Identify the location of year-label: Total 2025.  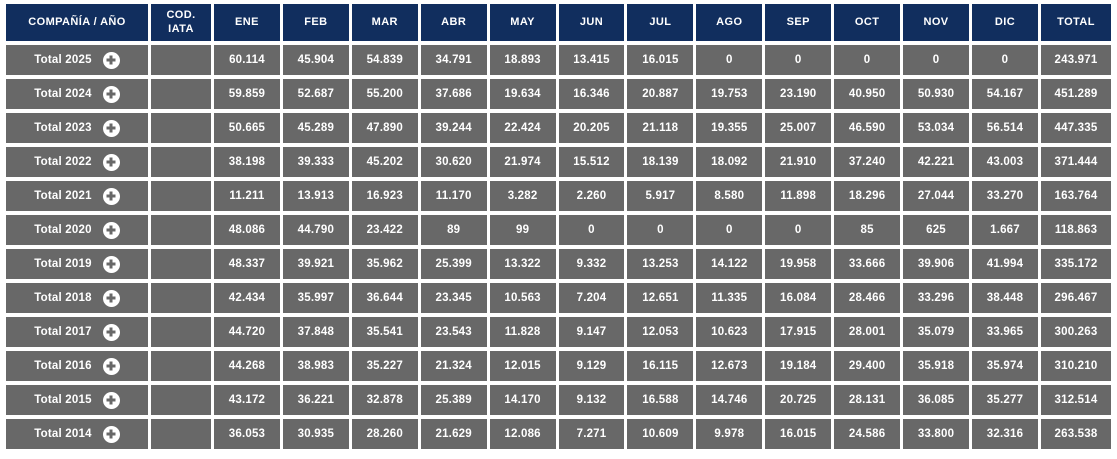
(63, 60).